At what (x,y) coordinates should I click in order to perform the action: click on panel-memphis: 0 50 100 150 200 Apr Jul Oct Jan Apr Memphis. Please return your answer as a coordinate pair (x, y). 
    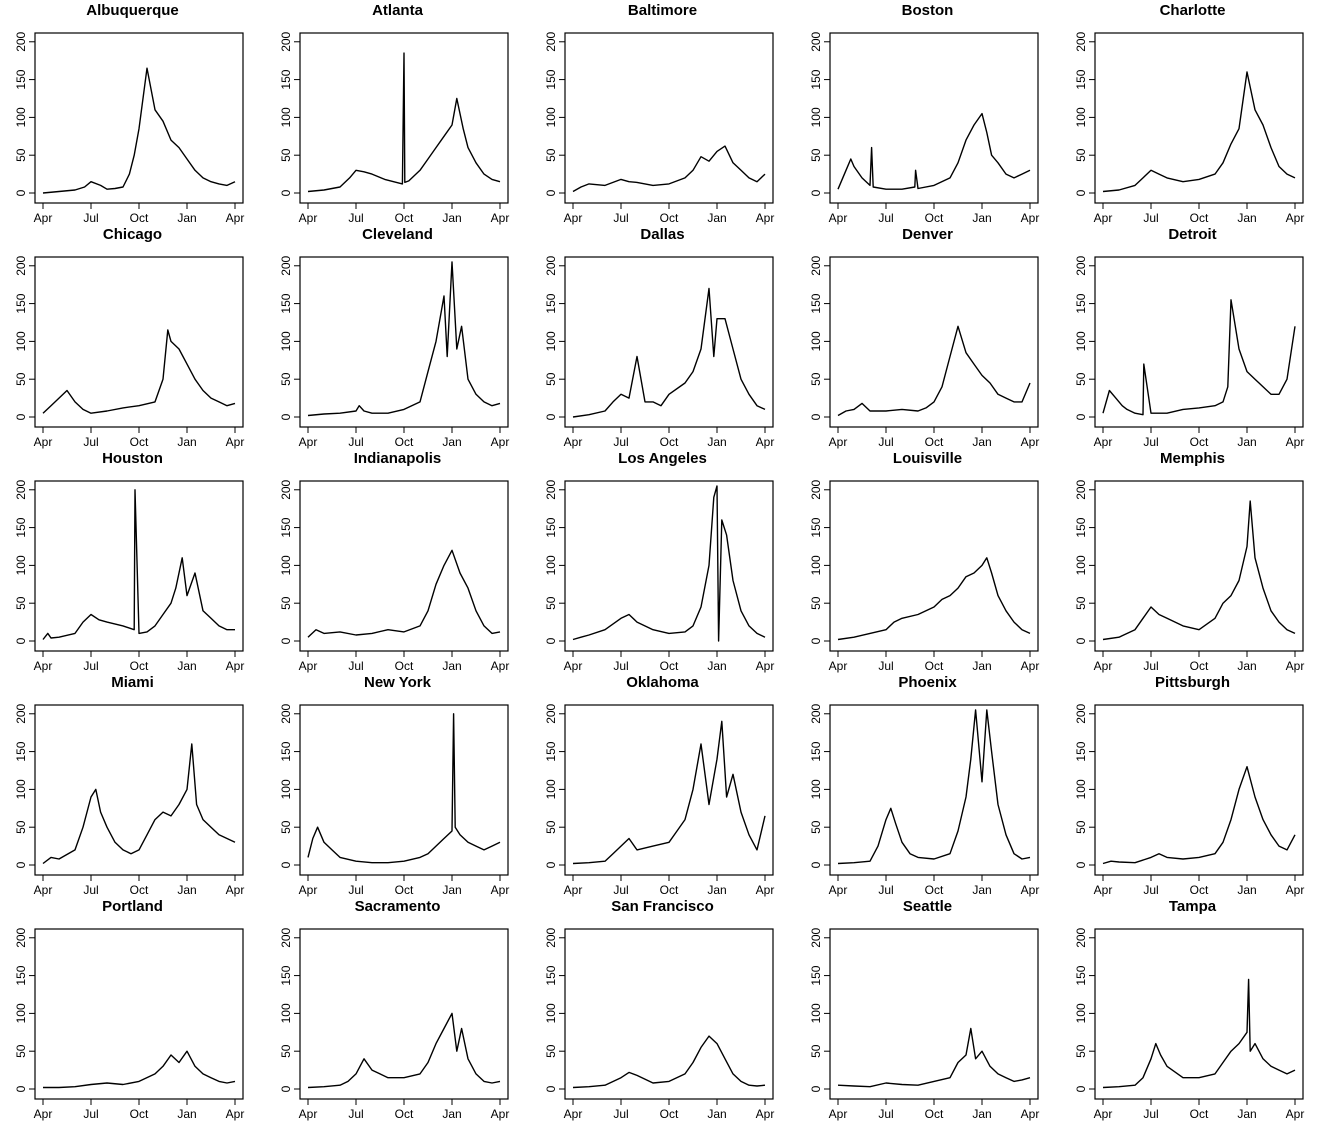
    Looking at the image, I should click on (1192, 560).